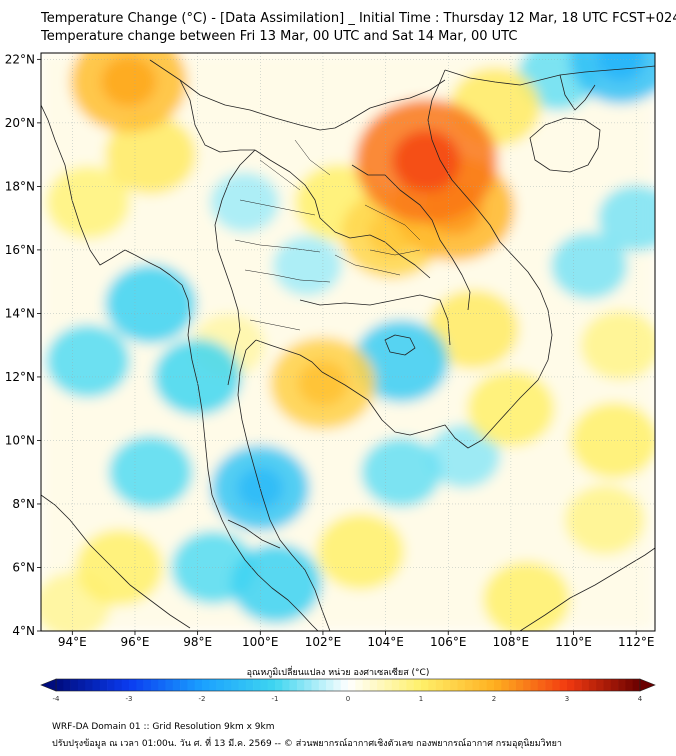  I want to click on colorbar-tick-label: -2, so click(202, 699).